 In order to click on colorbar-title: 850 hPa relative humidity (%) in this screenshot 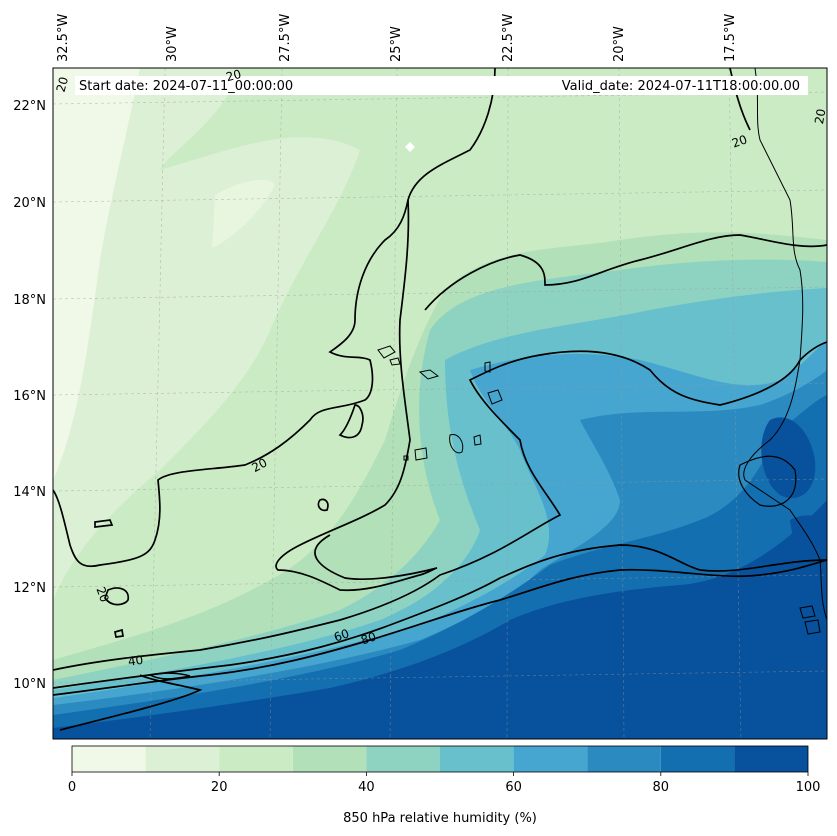, I will do `click(440, 818)`.